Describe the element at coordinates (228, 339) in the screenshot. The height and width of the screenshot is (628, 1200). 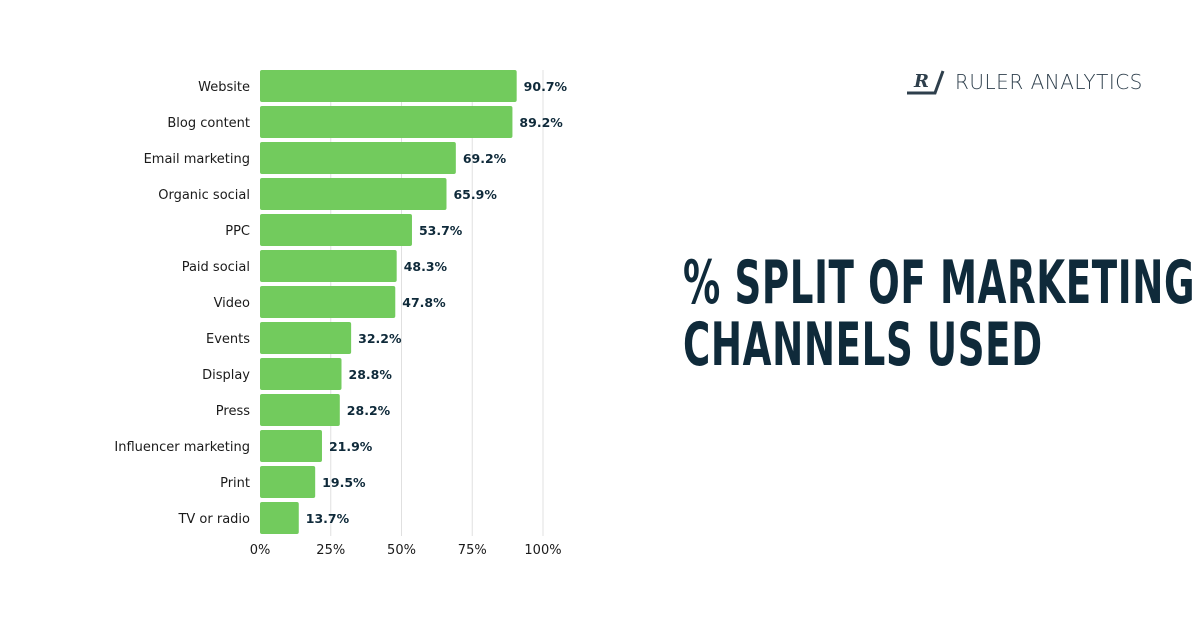
I see `category-label: Events` at that location.